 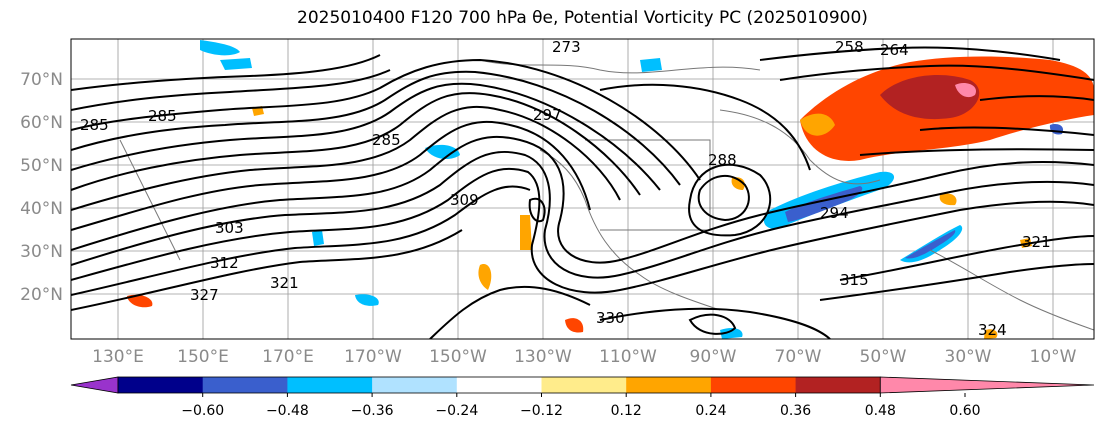 I want to click on contour-label: 294, so click(x=834, y=213).